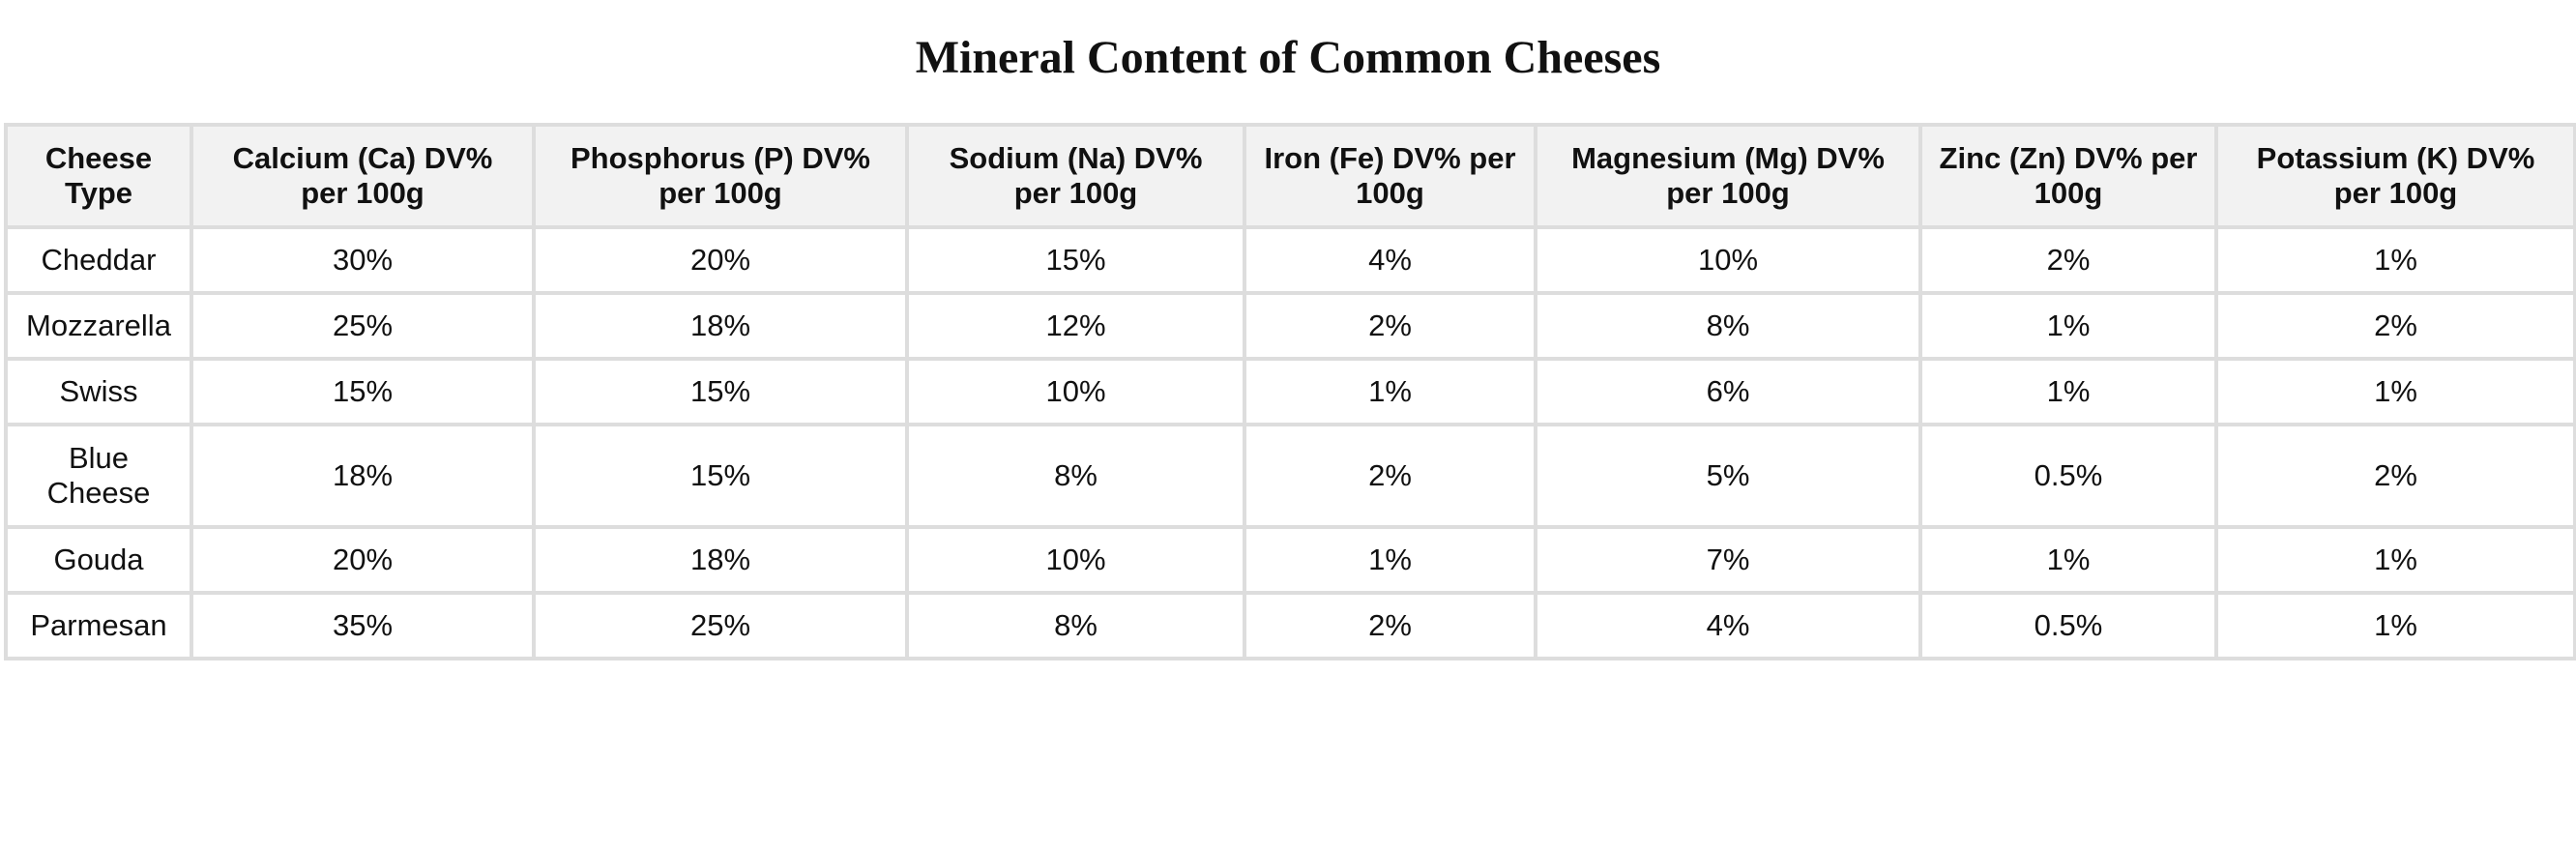 The height and width of the screenshot is (851, 2576). What do you see at coordinates (1288, 57) in the screenshot?
I see `page-title: Mineral Content of Common Cheeses` at bounding box center [1288, 57].